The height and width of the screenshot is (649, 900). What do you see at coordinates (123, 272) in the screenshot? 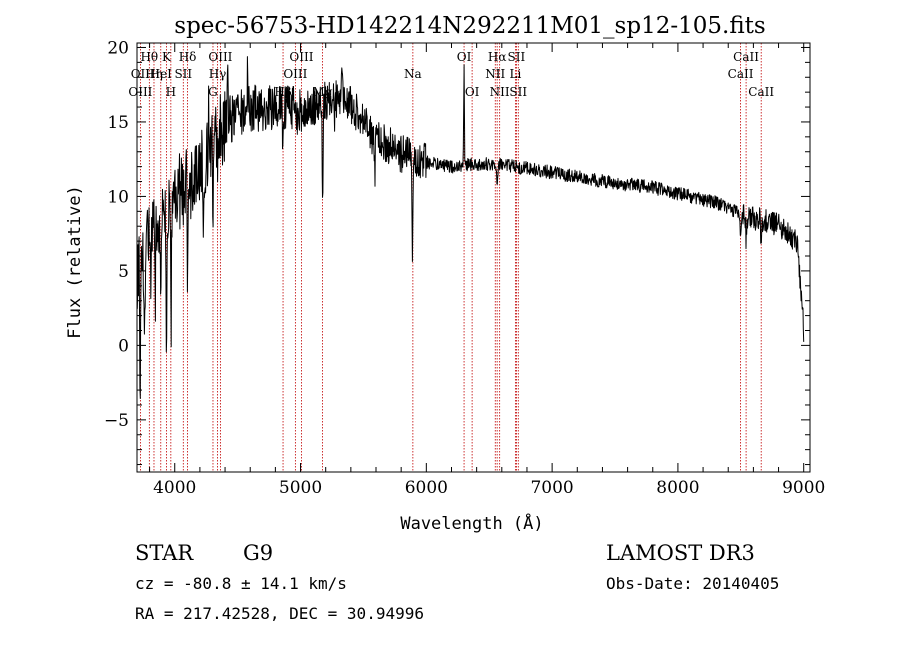
I see `y-tick-label: 5` at bounding box center [123, 272].